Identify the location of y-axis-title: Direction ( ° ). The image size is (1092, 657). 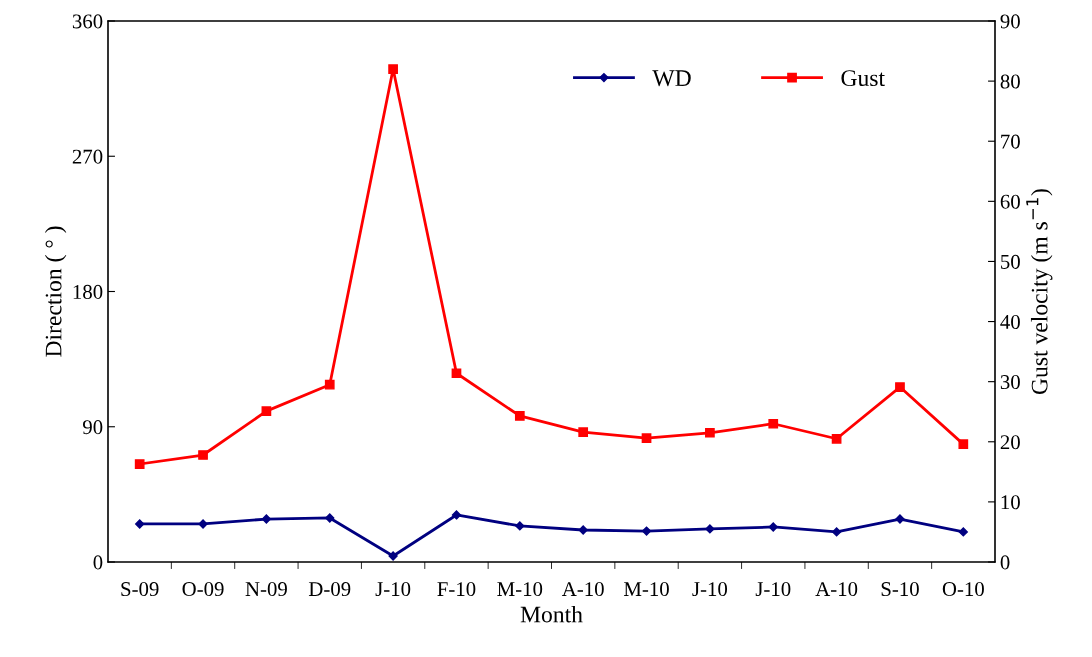
(55, 291).